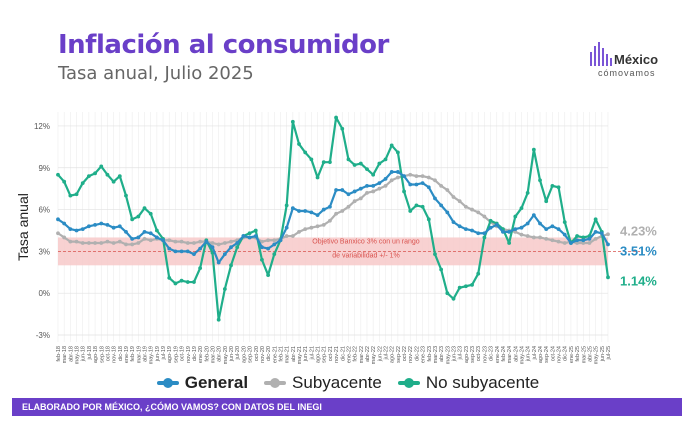 Image resolution: width=696 pixels, height=422 pixels. Describe the element at coordinates (201, 354) in the screenshot. I see `x-tick-label: ene-20` at that location.